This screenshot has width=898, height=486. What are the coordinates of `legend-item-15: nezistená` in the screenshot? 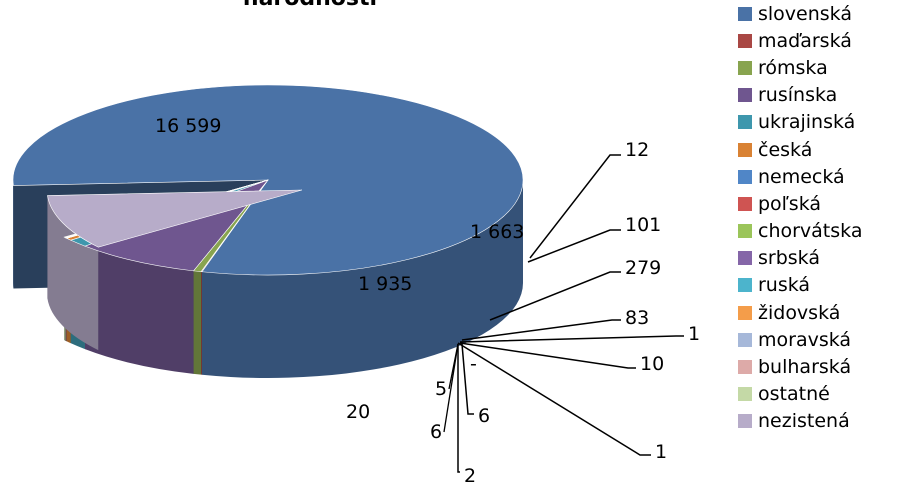 It's located at (818, 421).